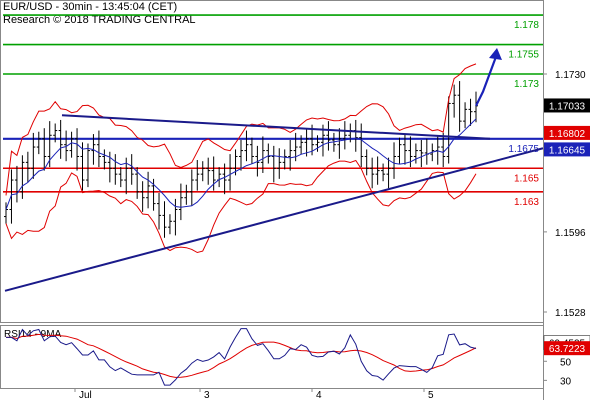 The width and height of the screenshot is (590, 400). I want to click on x-tick-5: 5, so click(431, 395).